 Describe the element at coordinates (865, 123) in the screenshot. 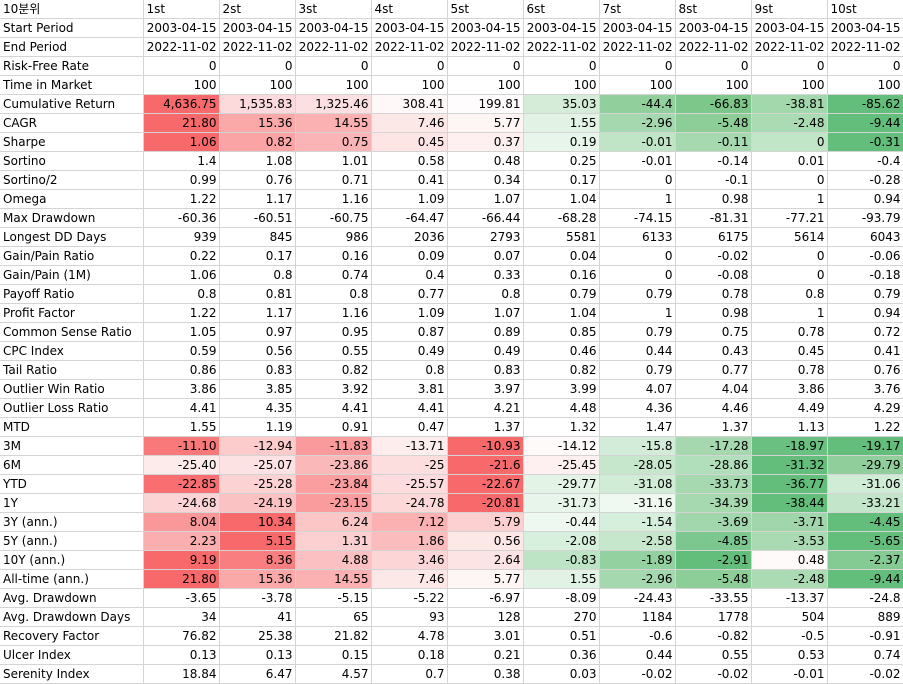

I see `table-cell: -9.44` at that location.